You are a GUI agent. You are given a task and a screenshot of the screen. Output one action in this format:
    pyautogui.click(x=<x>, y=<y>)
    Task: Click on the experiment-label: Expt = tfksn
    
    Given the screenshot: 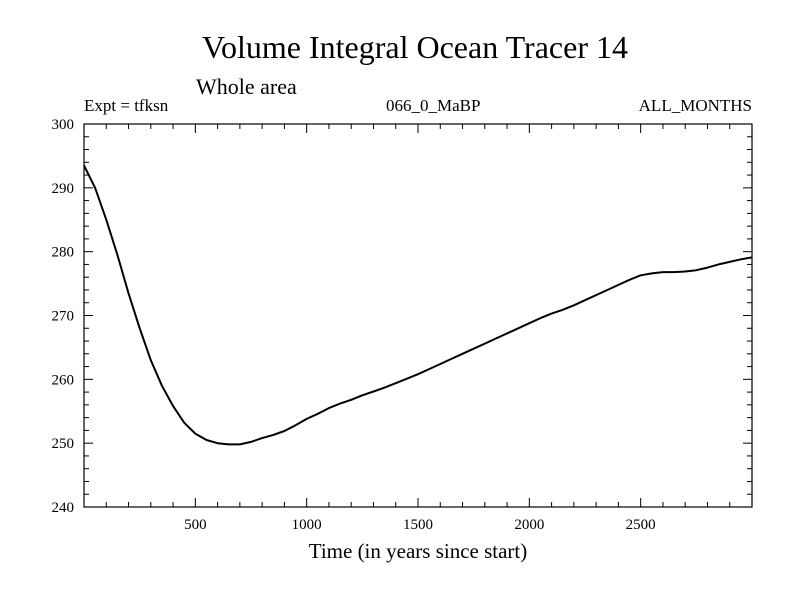 What is the action you would take?
    pyautogui.click(x=126, y=105)
    